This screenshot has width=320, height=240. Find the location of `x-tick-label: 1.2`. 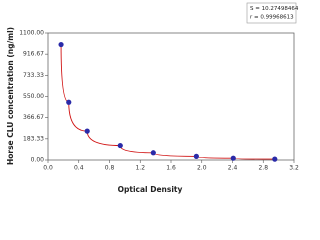

x-tick-label: 1.2 is located at coordinates (140, 168).